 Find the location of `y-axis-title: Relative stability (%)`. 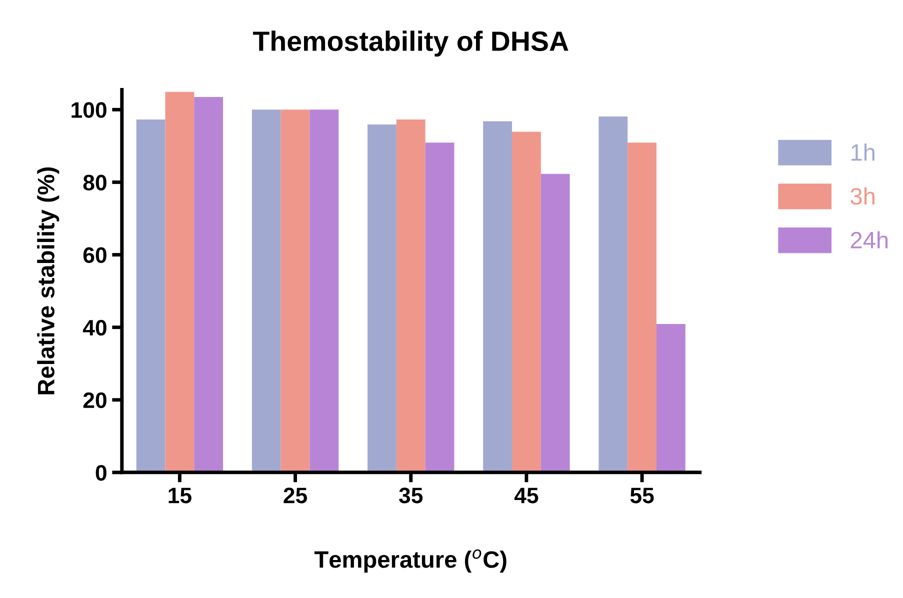

y-axis-title: Relative stability (%) is located at coordinates (48, 280).